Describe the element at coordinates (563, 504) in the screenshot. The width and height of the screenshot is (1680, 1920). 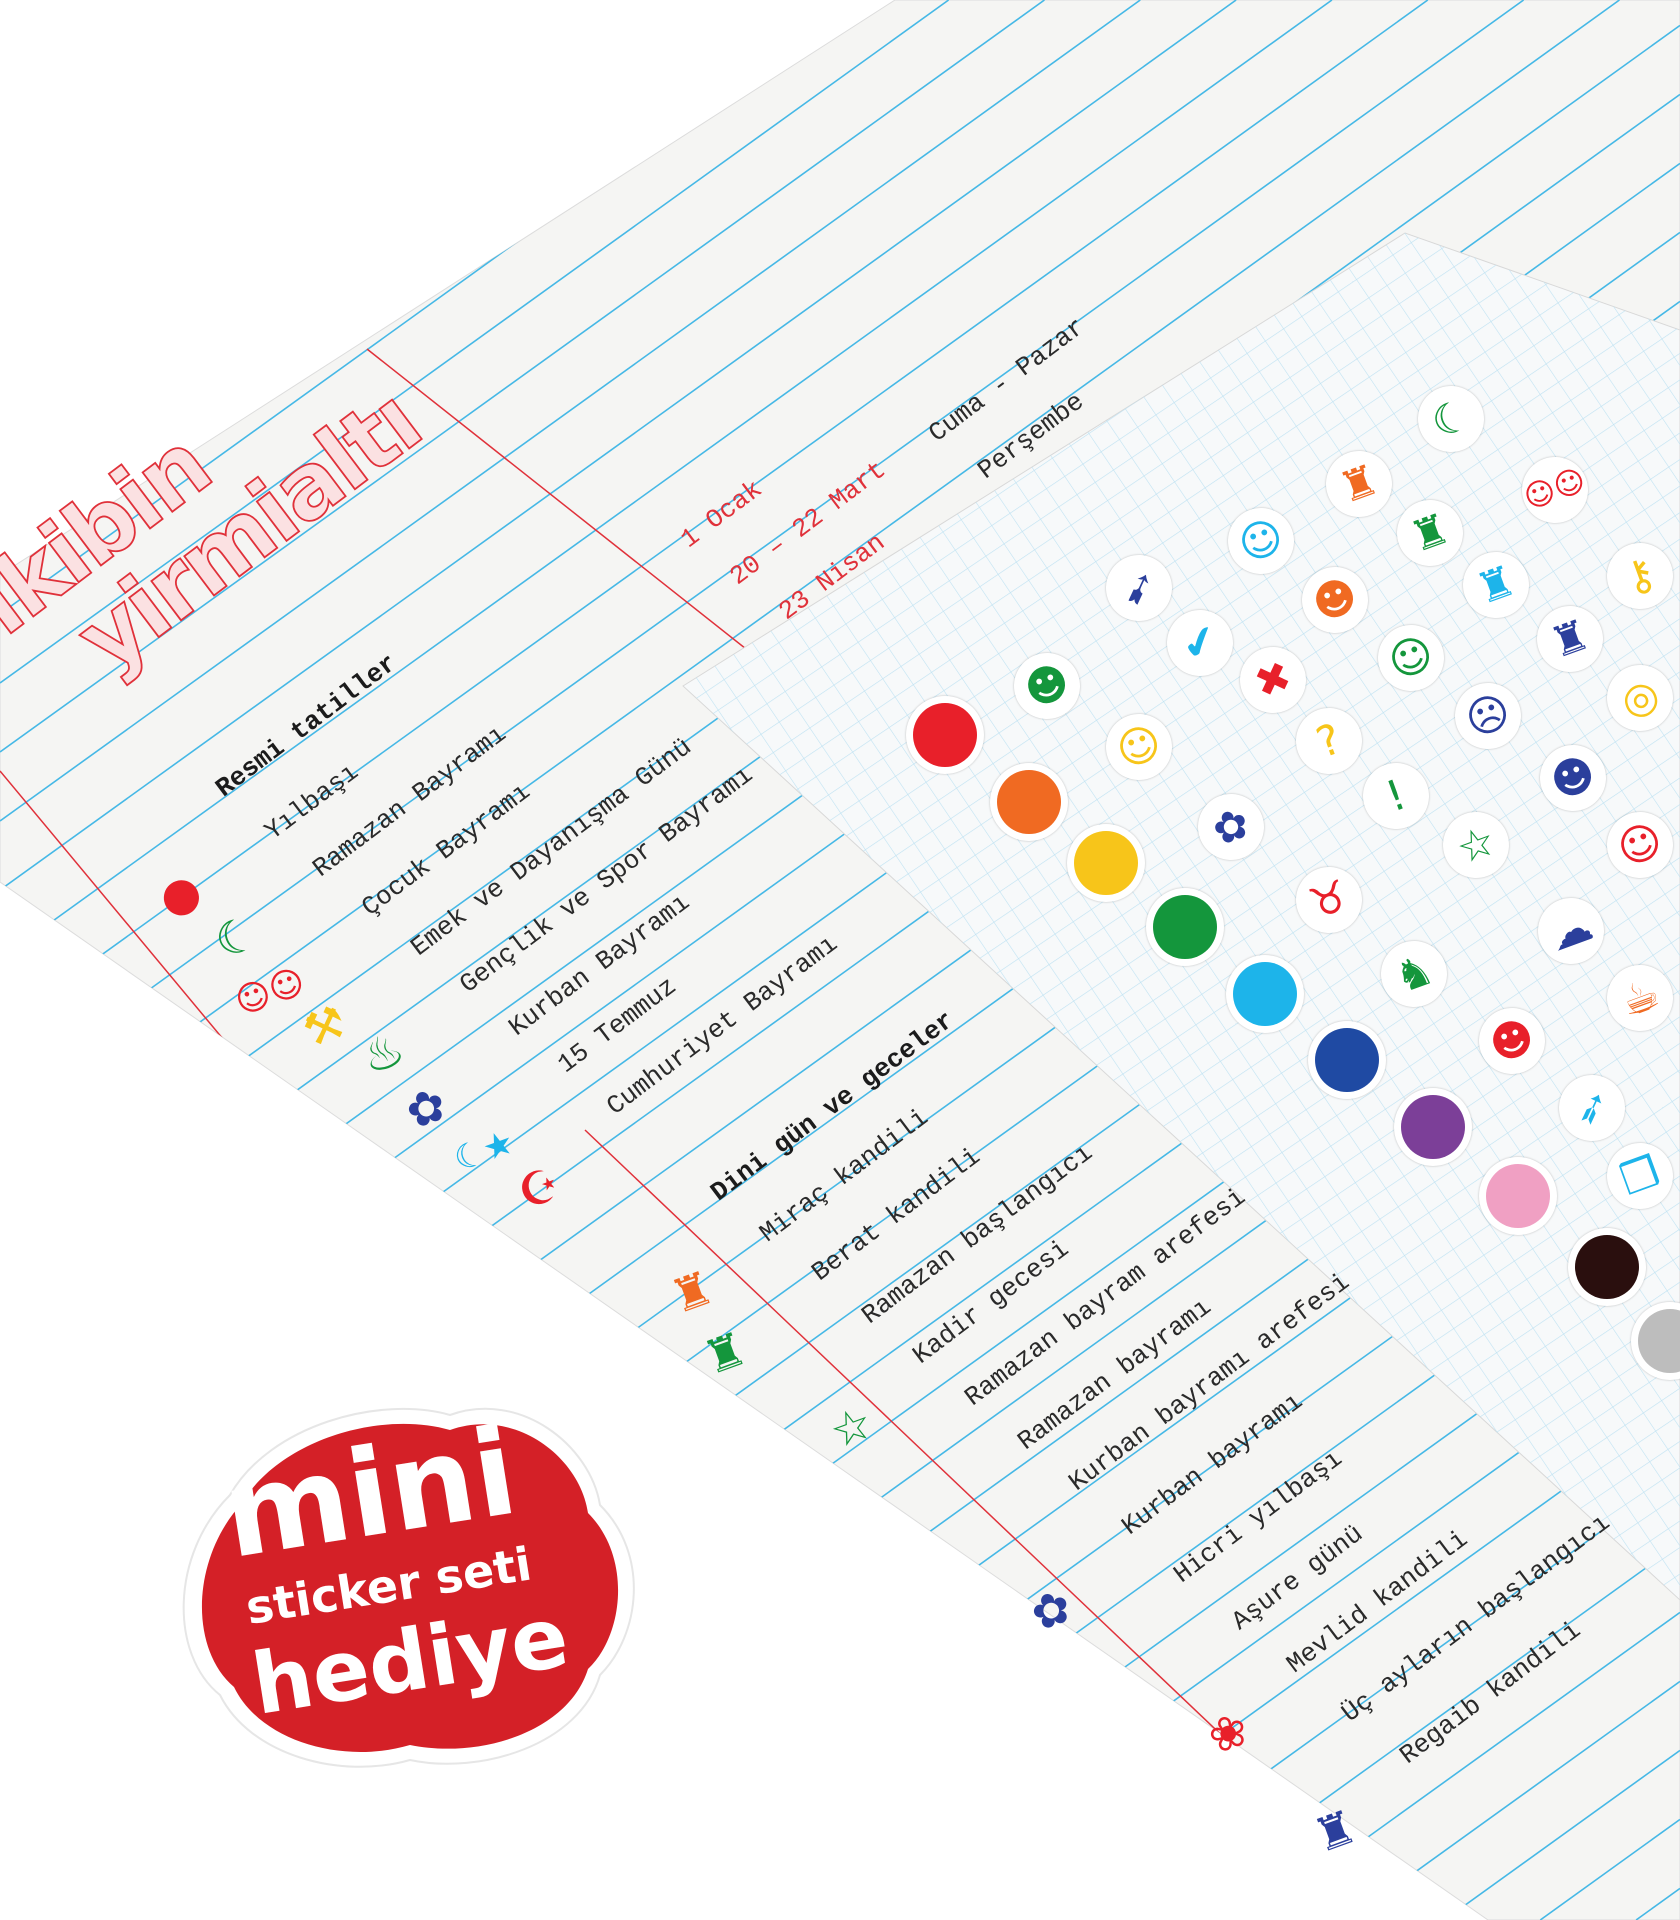
I see `header-divider-line` at that location.